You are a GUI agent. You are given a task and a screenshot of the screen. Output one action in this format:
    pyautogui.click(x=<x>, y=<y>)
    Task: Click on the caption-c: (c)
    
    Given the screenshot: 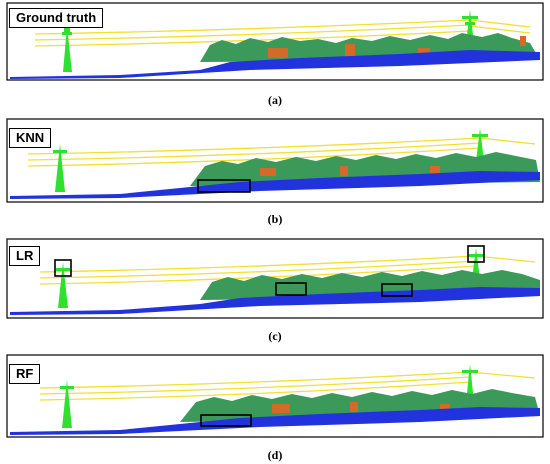 What is the action you would take?
    pyautogui.click(x=275, y=336)
    